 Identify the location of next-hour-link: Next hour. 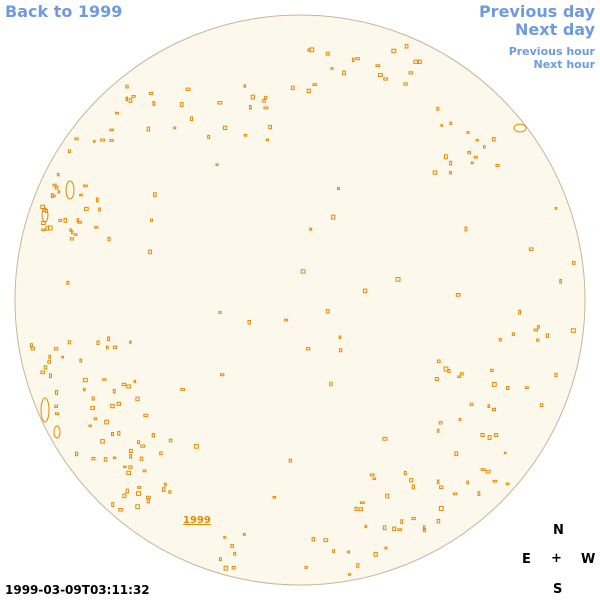
(564, 64).